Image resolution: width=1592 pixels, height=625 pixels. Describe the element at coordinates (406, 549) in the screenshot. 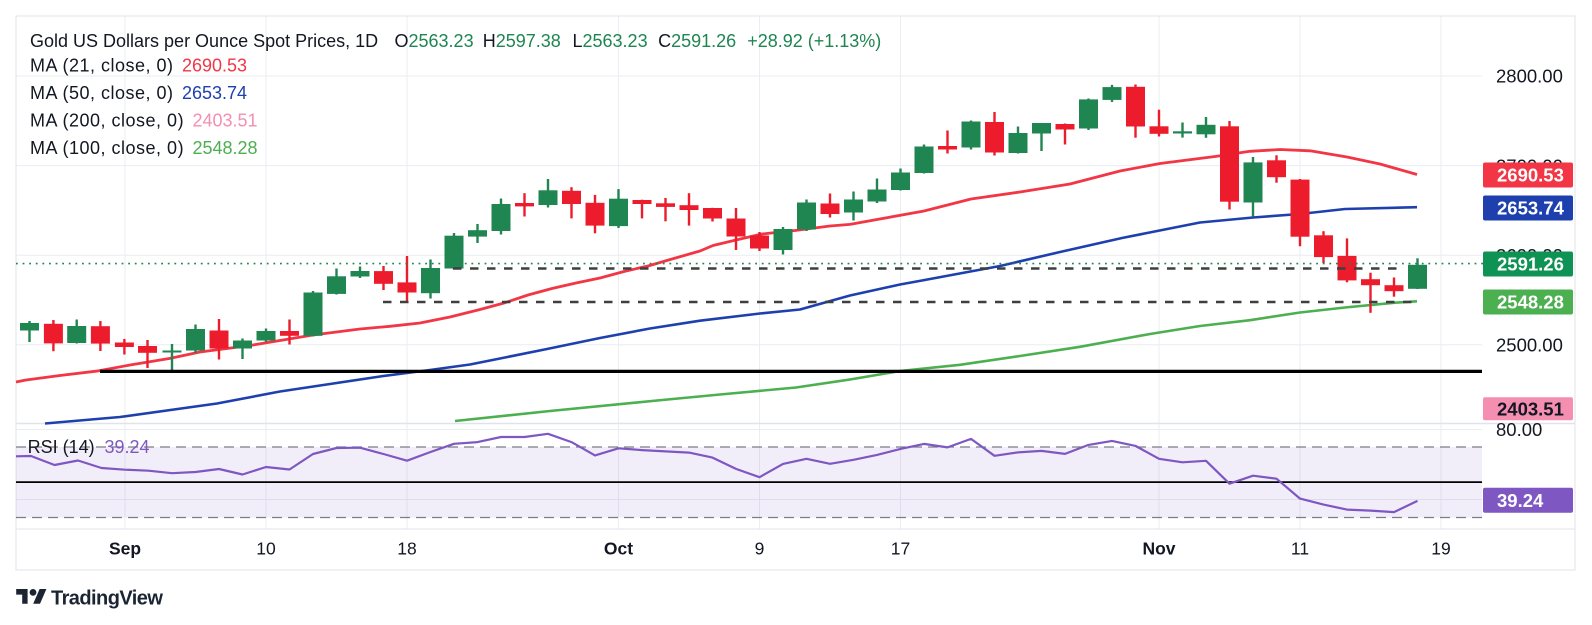

I see `svg-text: 18` at that location.